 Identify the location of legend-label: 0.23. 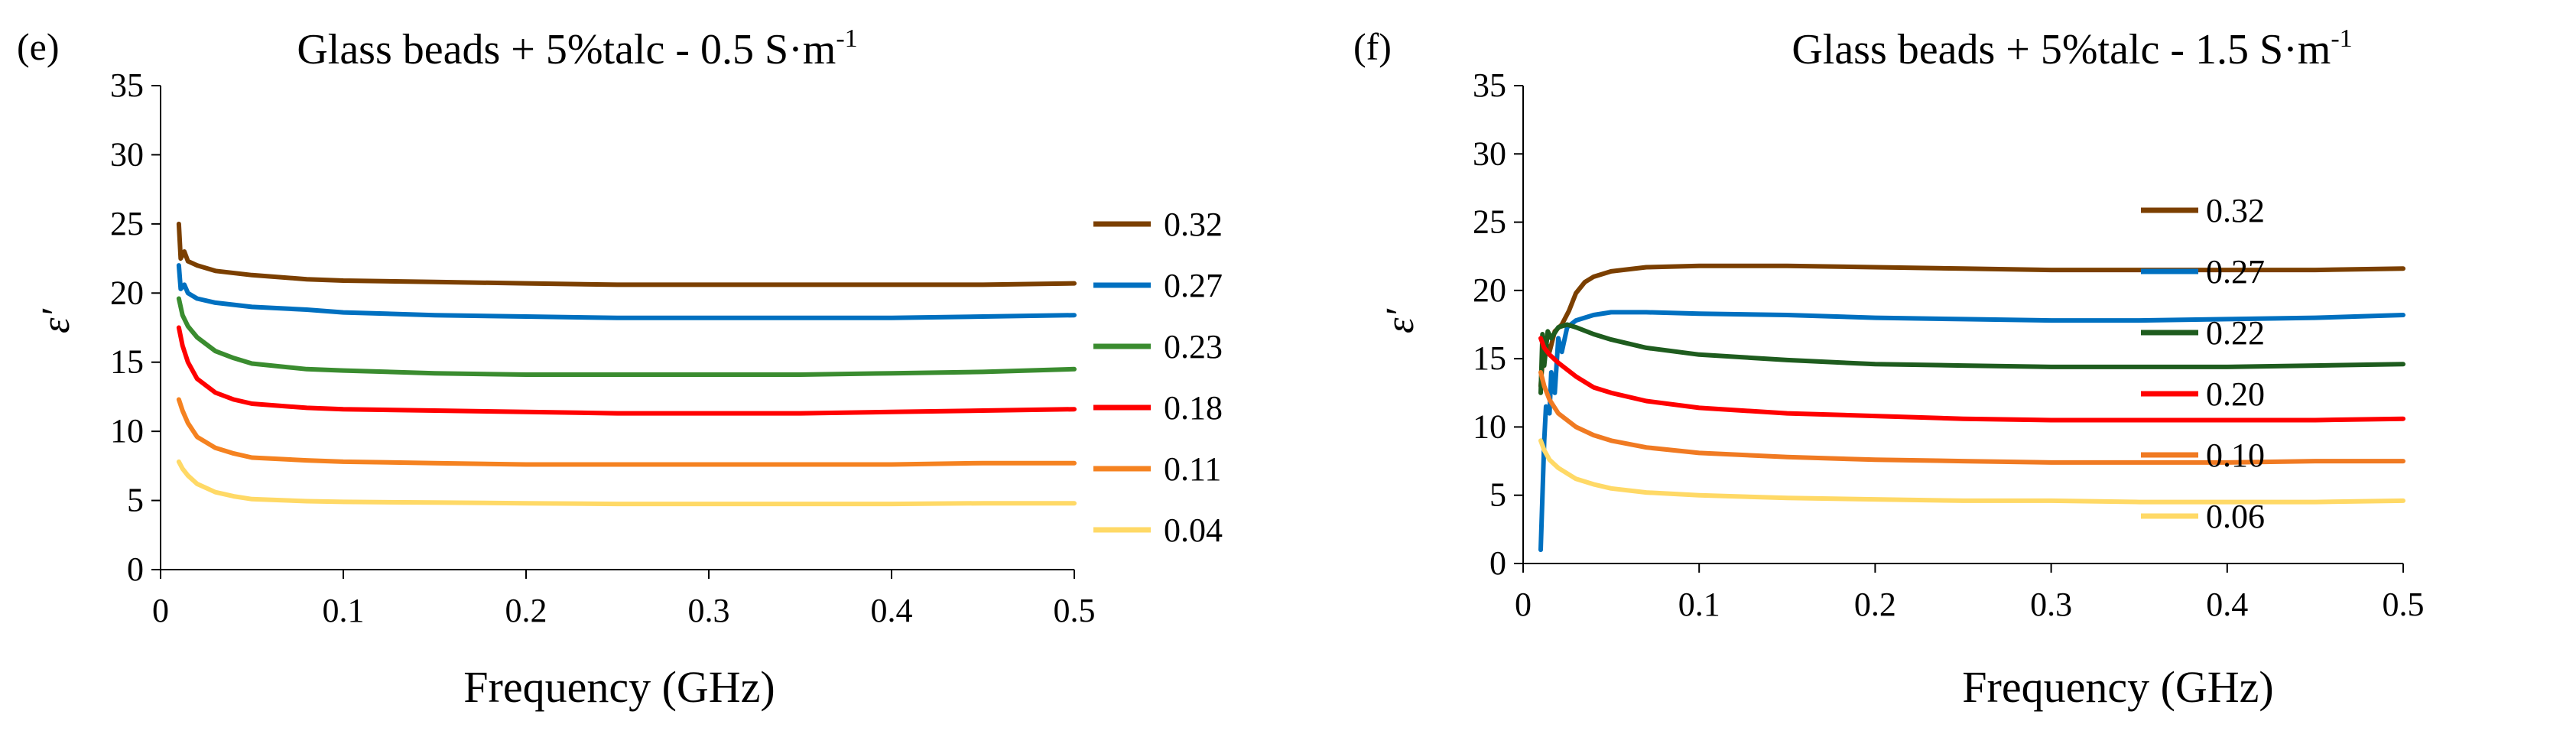
(1194, 346).